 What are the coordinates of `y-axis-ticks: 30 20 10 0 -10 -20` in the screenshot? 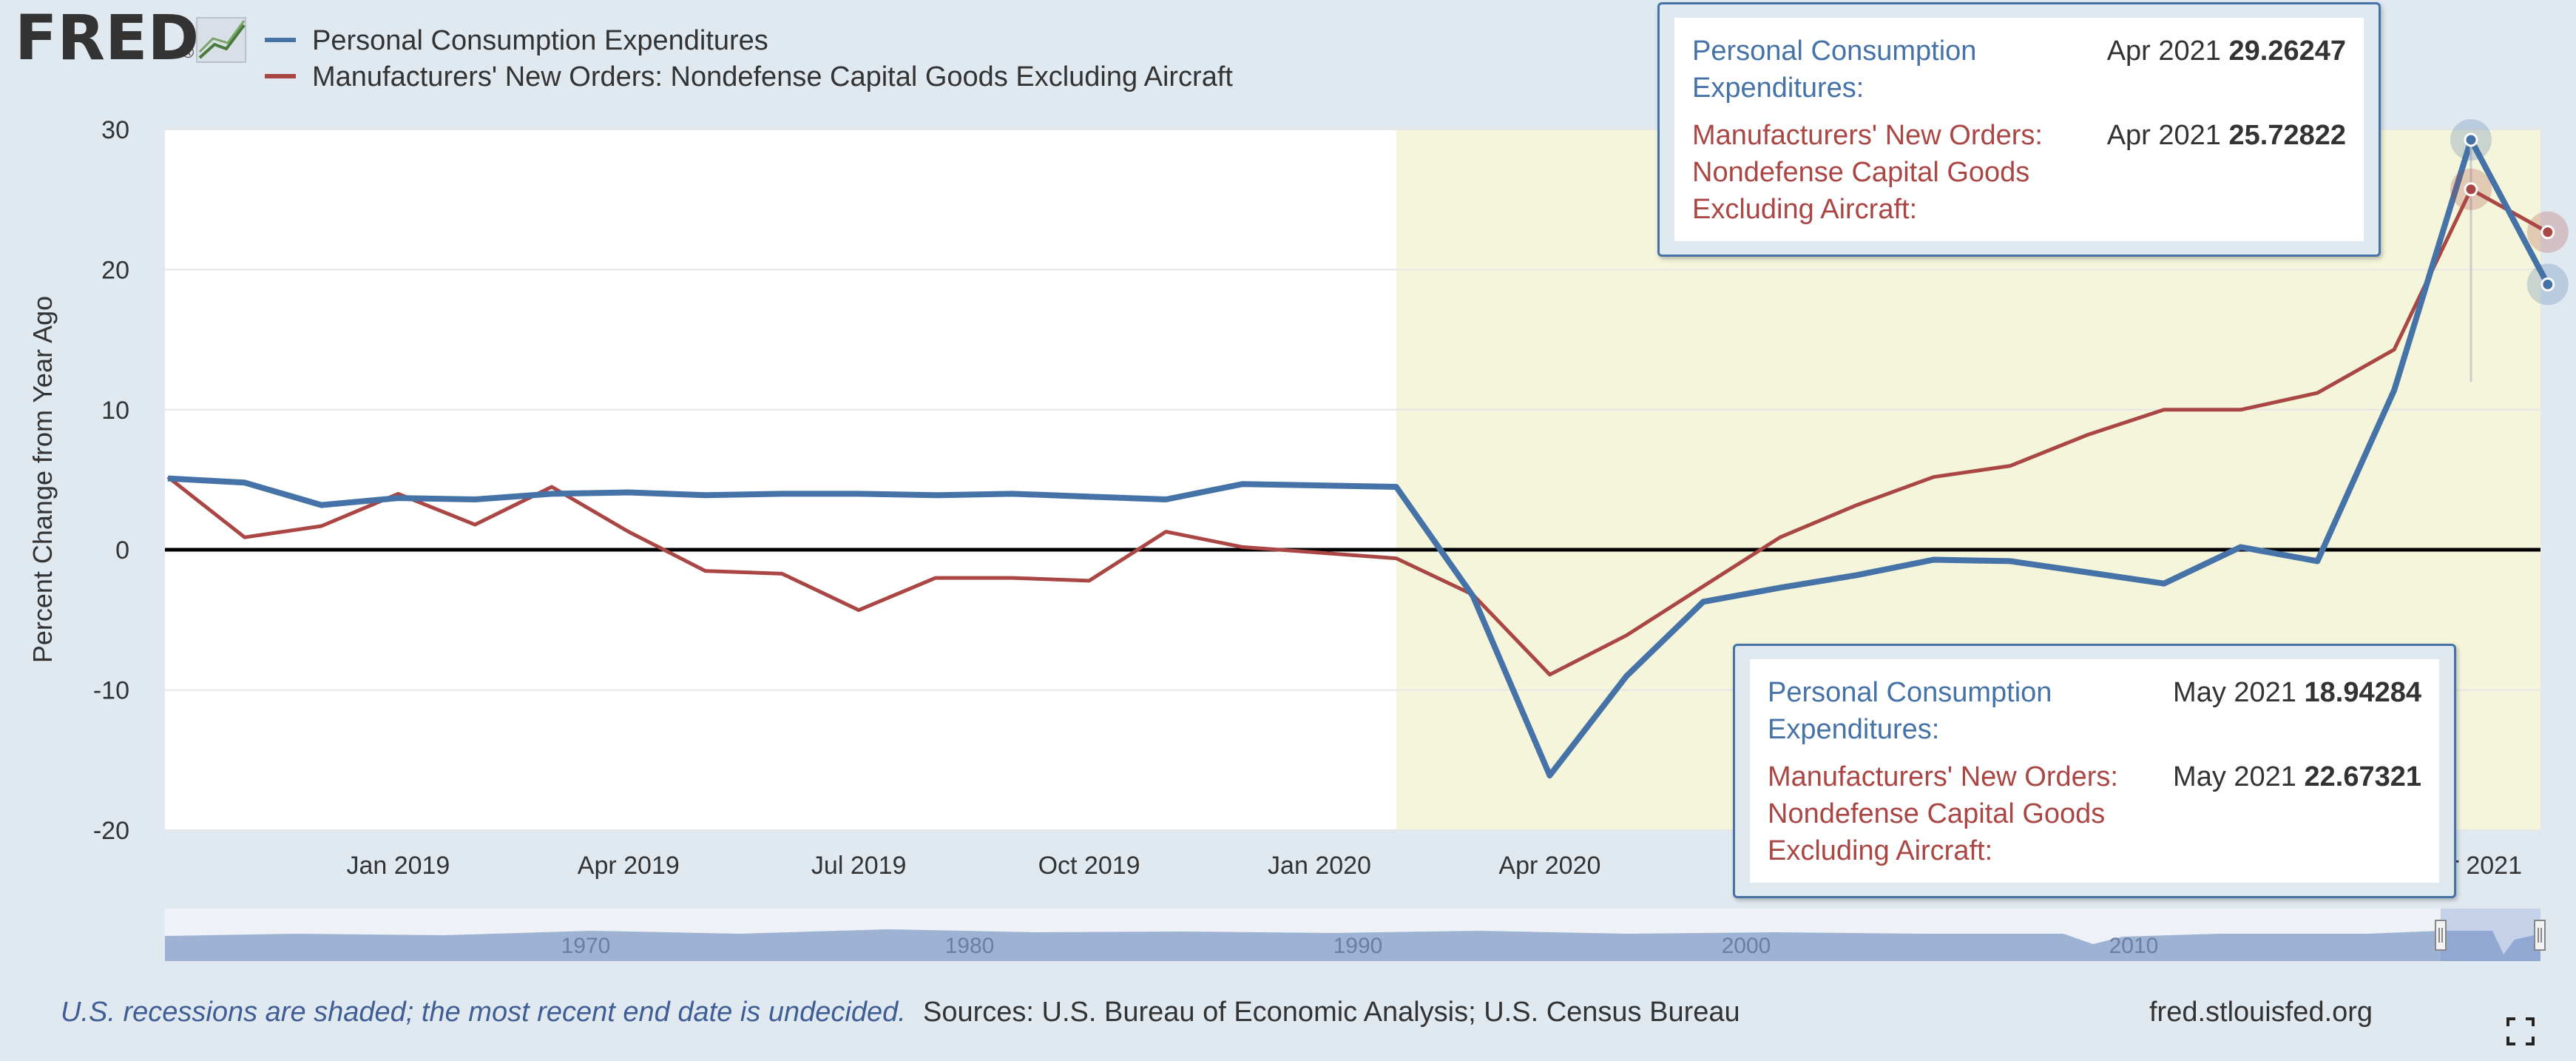 It's located at (111, 480).